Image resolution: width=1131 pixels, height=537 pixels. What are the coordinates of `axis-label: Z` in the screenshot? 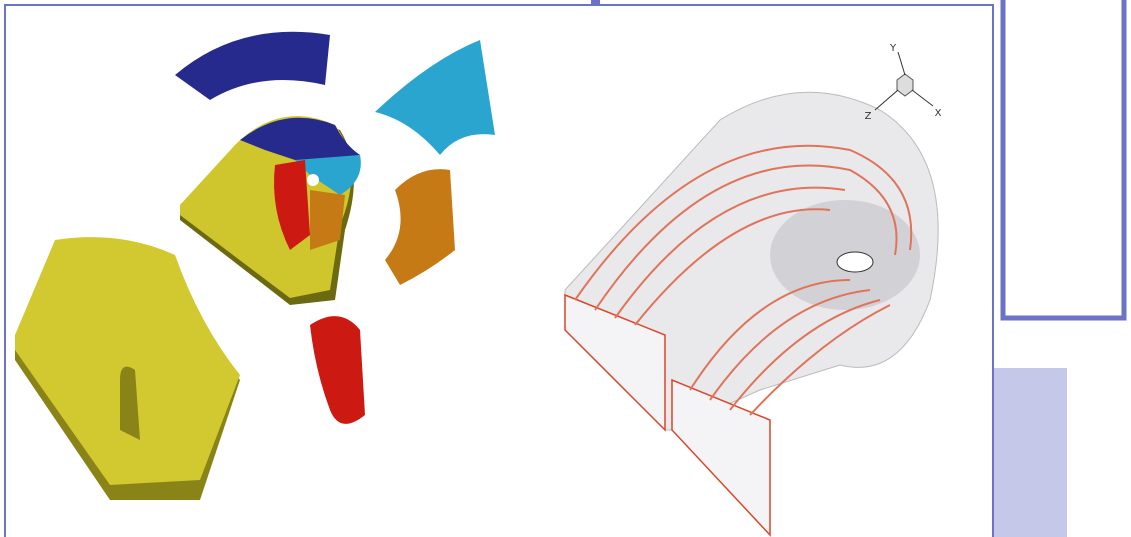 It's located at (868, 116).